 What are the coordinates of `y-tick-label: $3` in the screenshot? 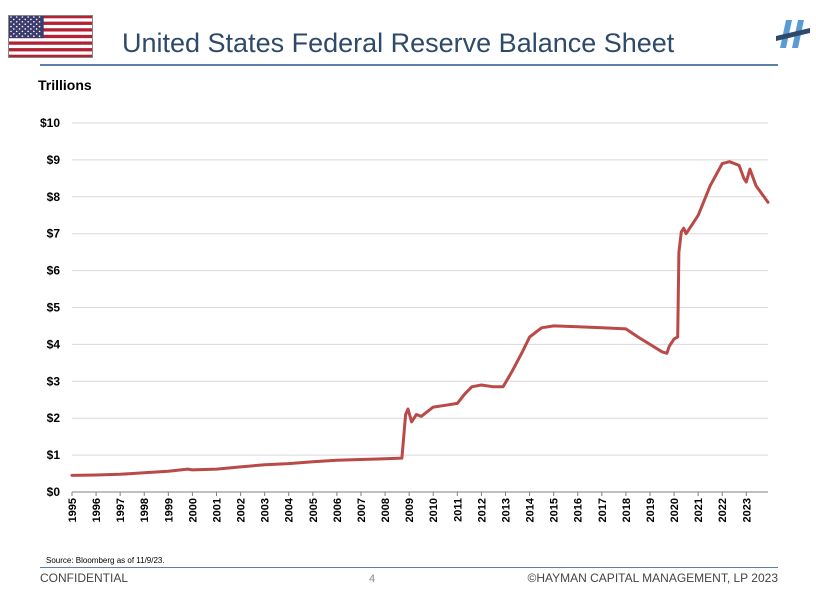 It's located at (54, 381).